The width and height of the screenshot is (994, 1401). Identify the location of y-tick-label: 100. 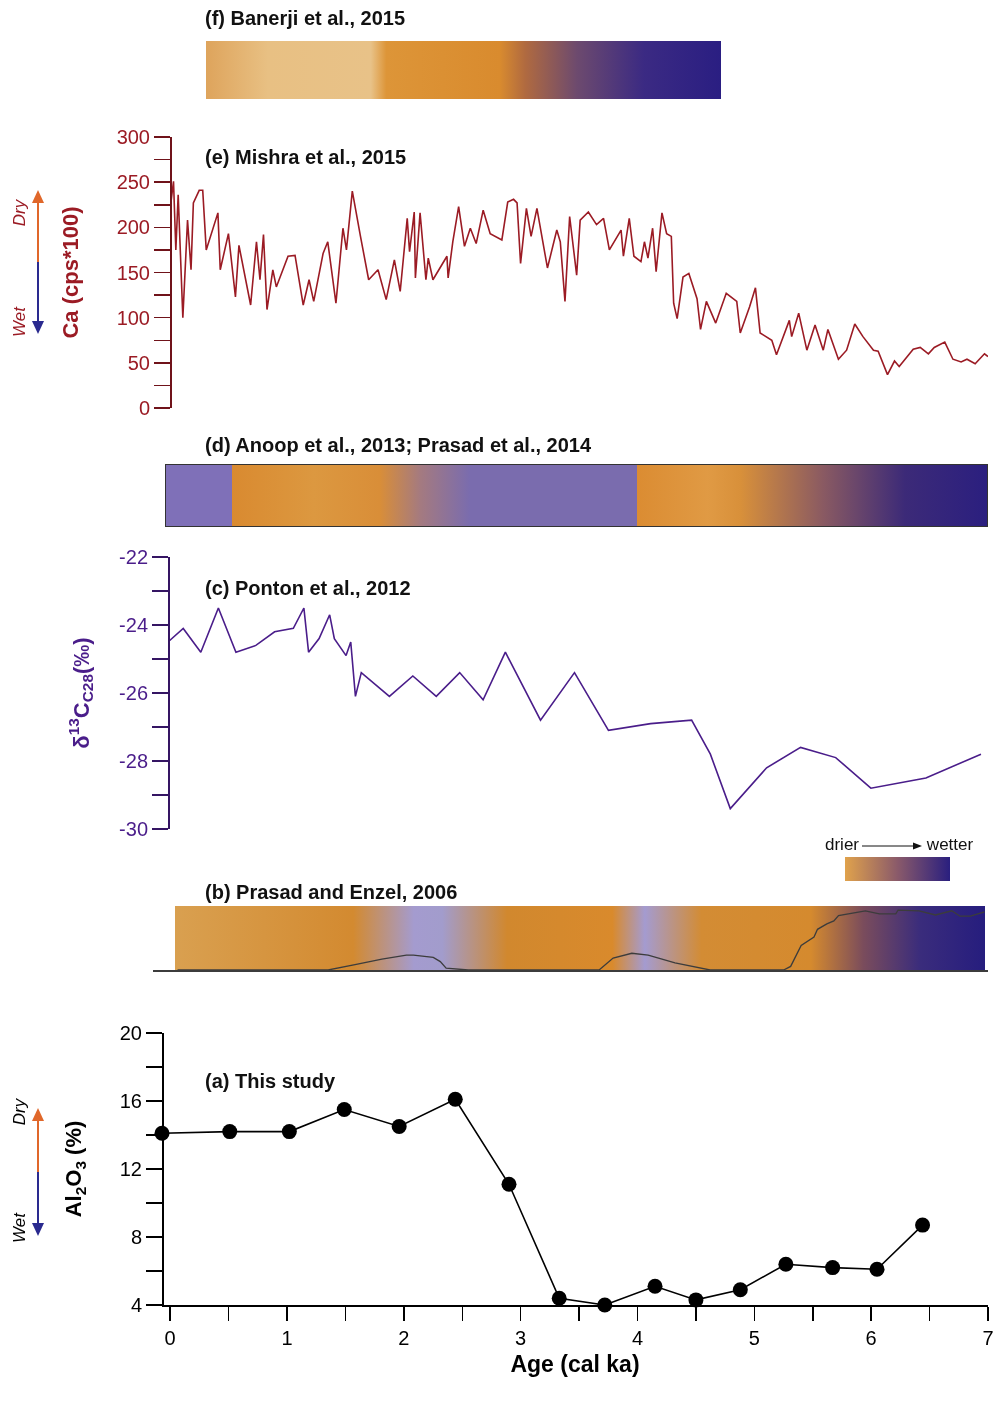
(133, 317).